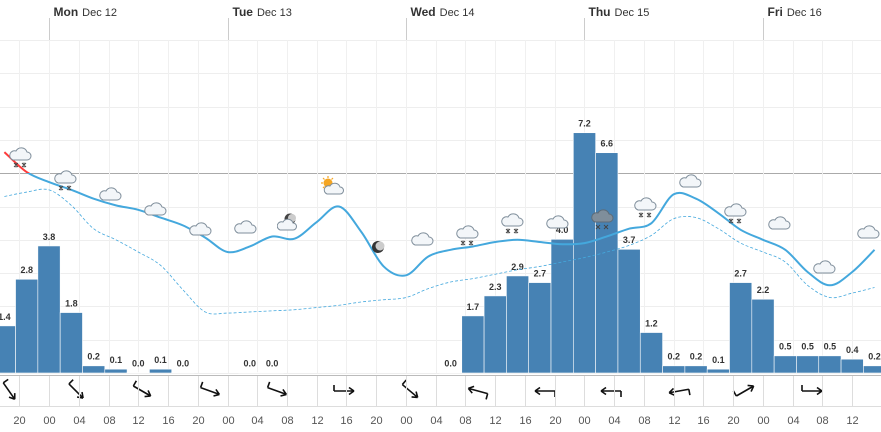  I want to click on bar-value-label: 4.0, so click(562, 230).